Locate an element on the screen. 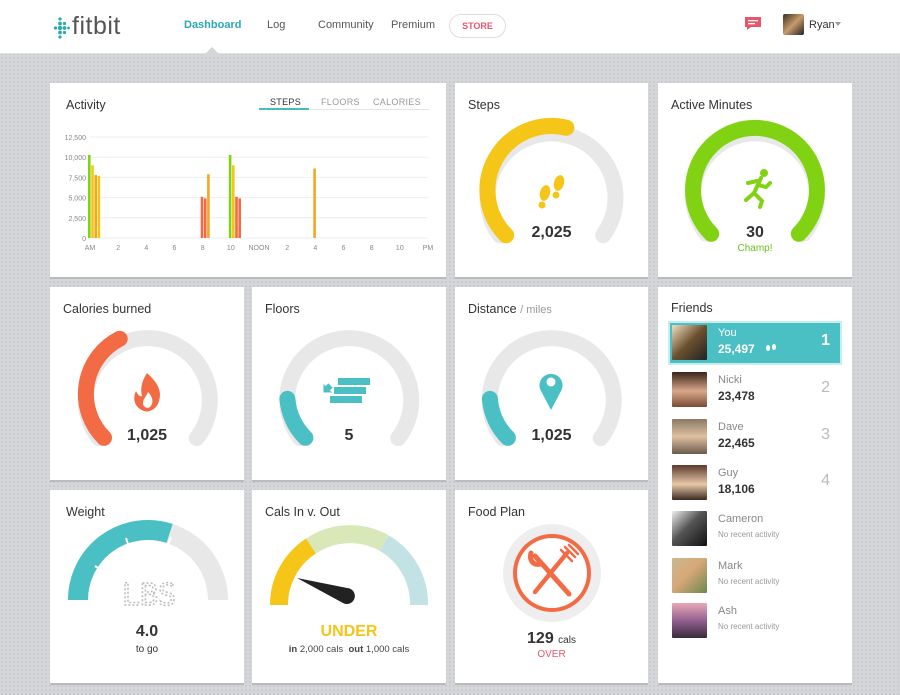 The image size is (900, 695). chevron-down-icon is located at coordinates (838, 24).